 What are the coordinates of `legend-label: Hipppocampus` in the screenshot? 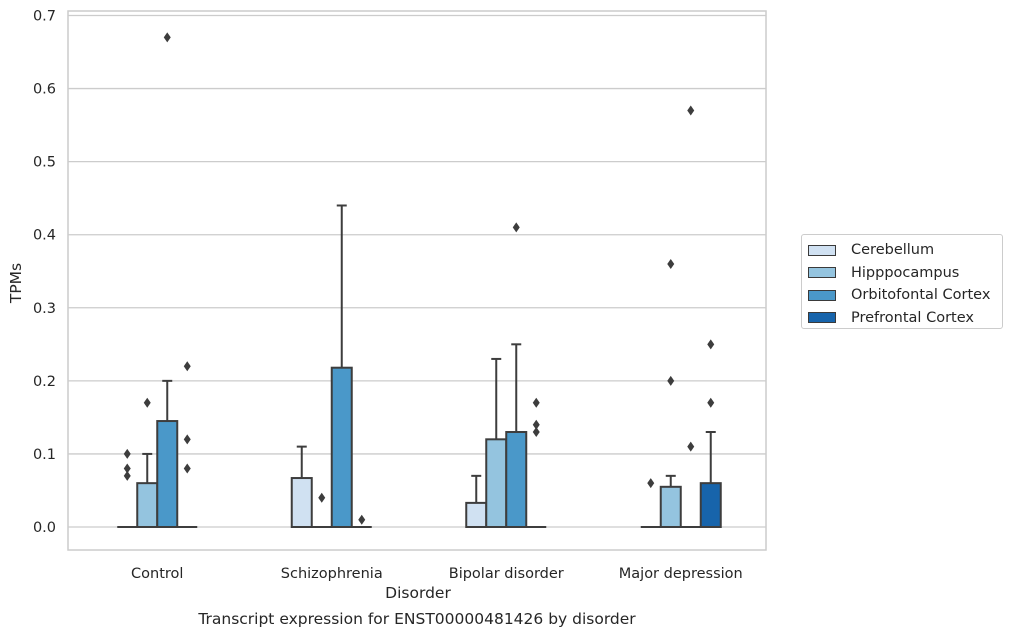 It's located at (905, 272).